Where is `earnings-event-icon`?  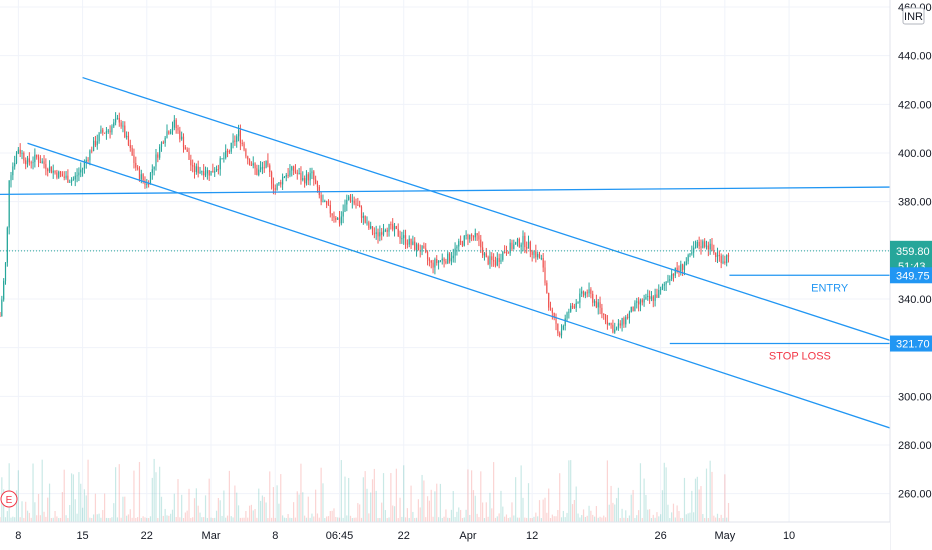
earnings-event-icon is located at coordinates (9, 499).